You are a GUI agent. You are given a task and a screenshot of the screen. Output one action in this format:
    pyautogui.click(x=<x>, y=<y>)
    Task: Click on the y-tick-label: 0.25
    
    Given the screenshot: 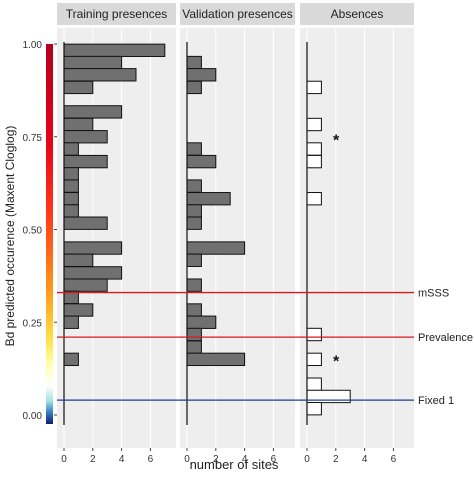 What is the action you would take?
    pyautogui.click(x=33, y=323)
    